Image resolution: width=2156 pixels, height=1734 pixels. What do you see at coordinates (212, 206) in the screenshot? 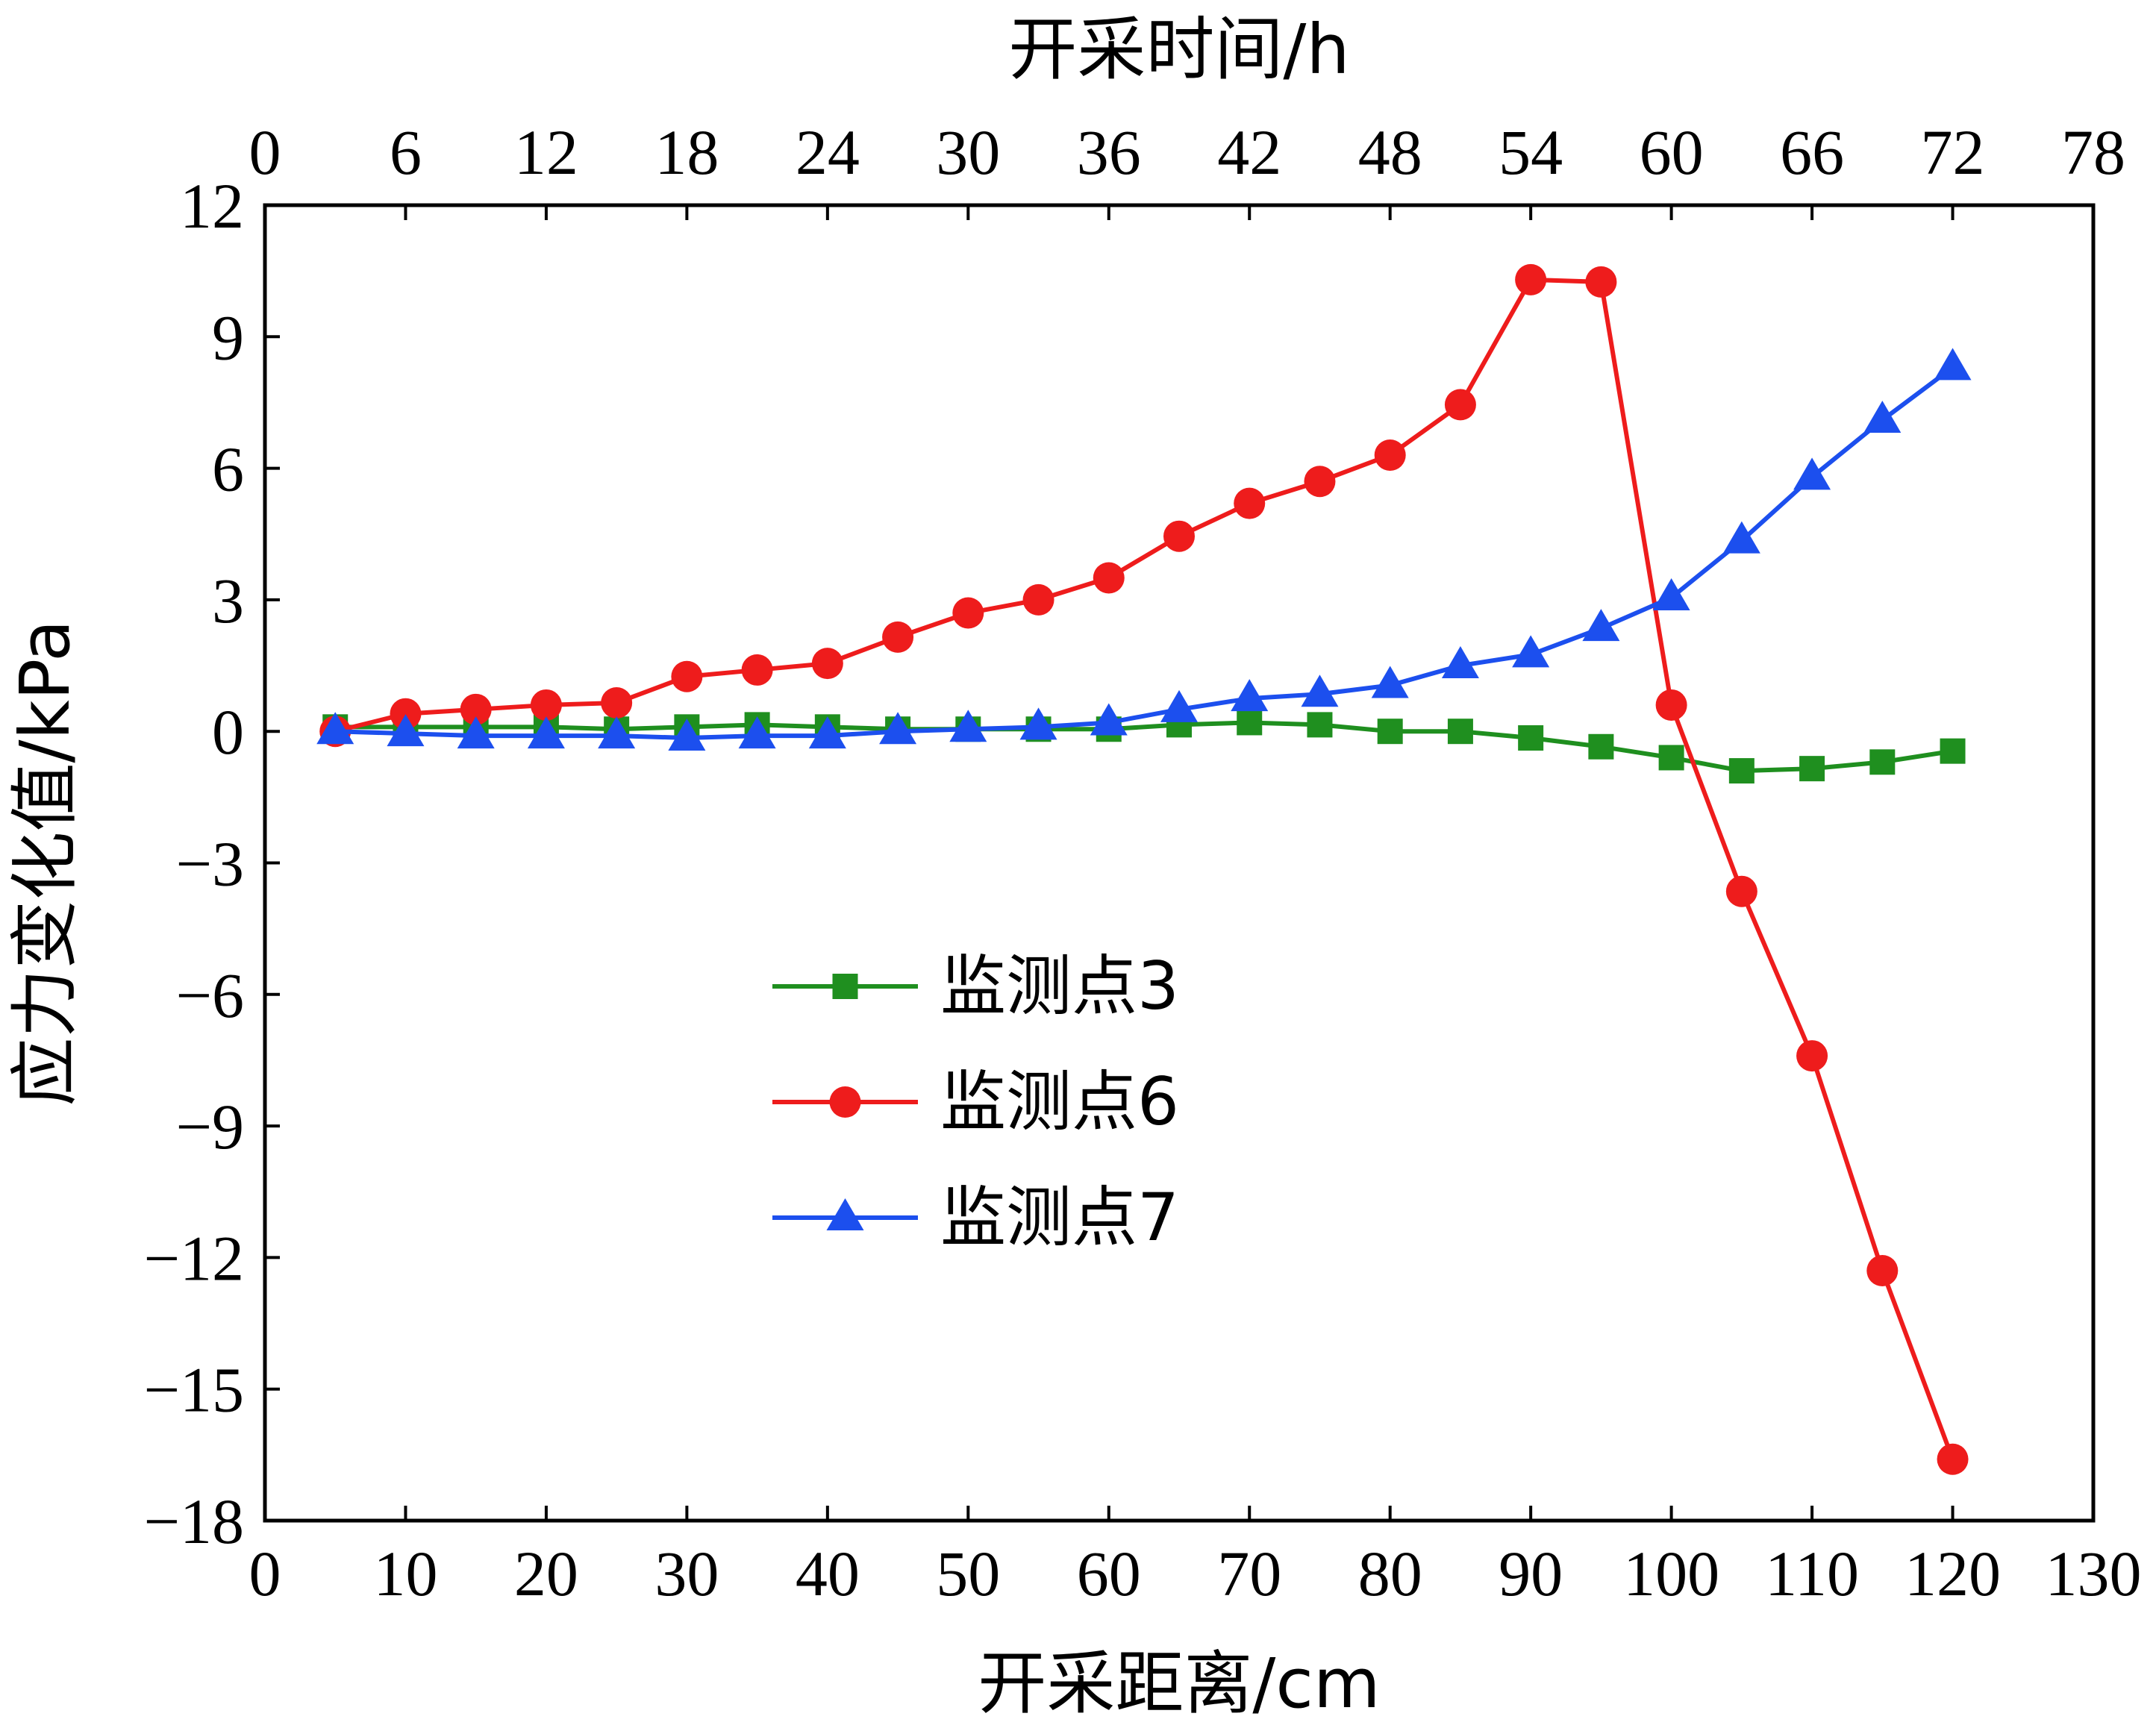
I see `y-tick-label: 12` at bounding box center [212, 206].